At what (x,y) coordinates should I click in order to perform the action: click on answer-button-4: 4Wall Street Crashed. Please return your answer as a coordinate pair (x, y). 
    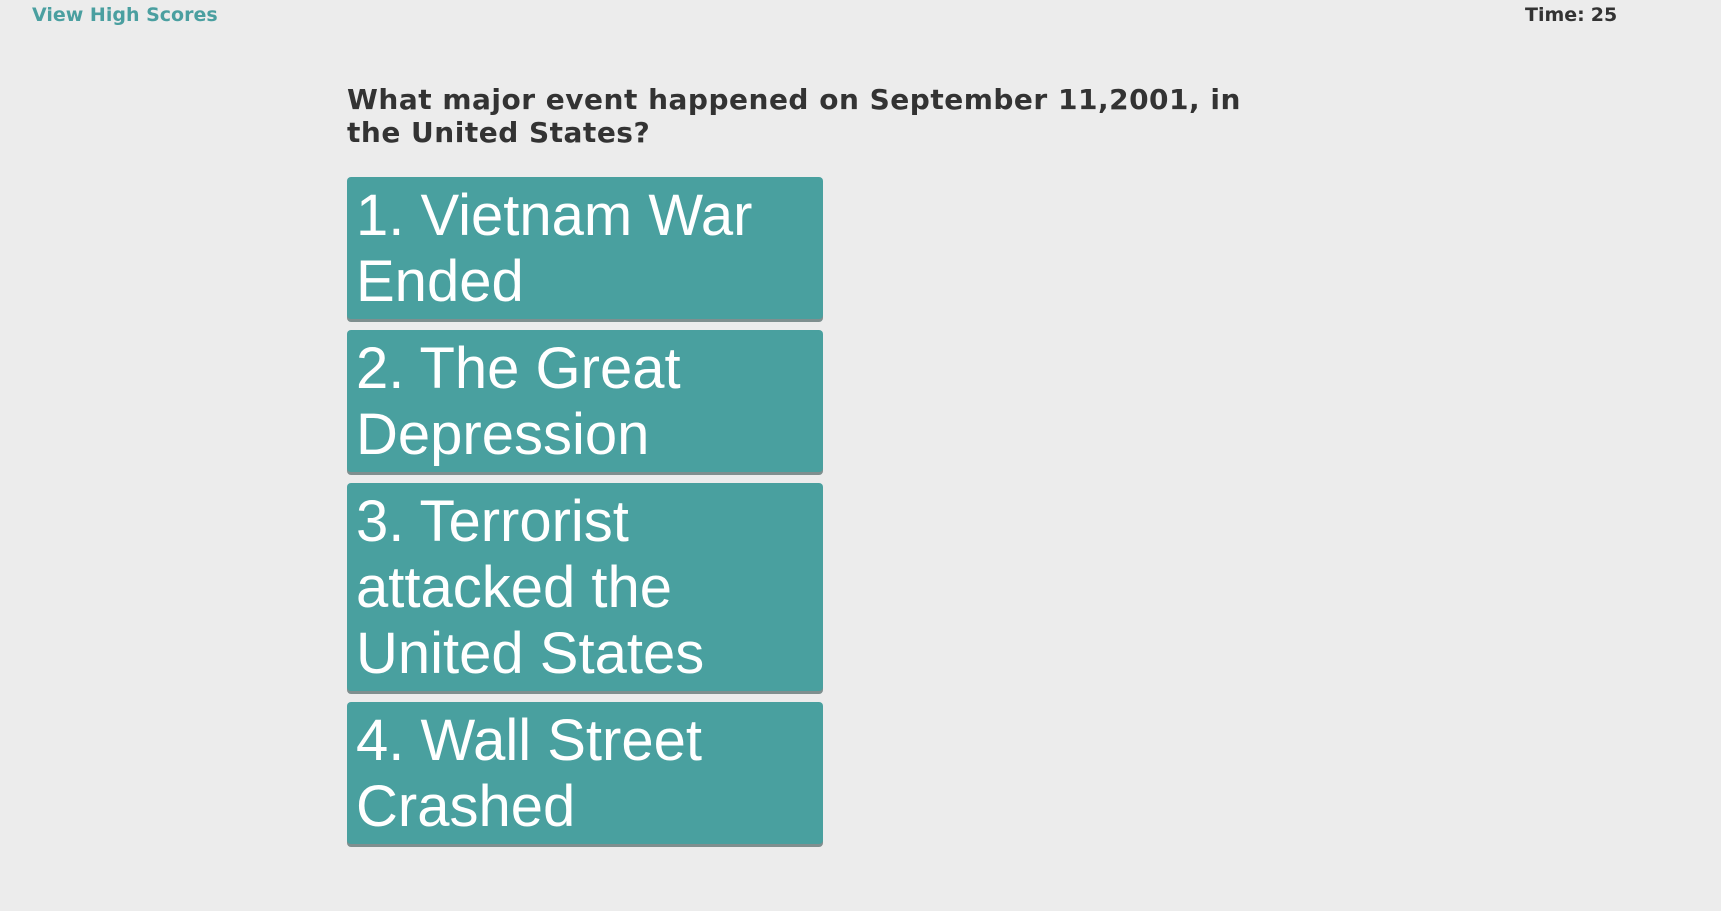
    Looking at the image, I should click on (585, 773).